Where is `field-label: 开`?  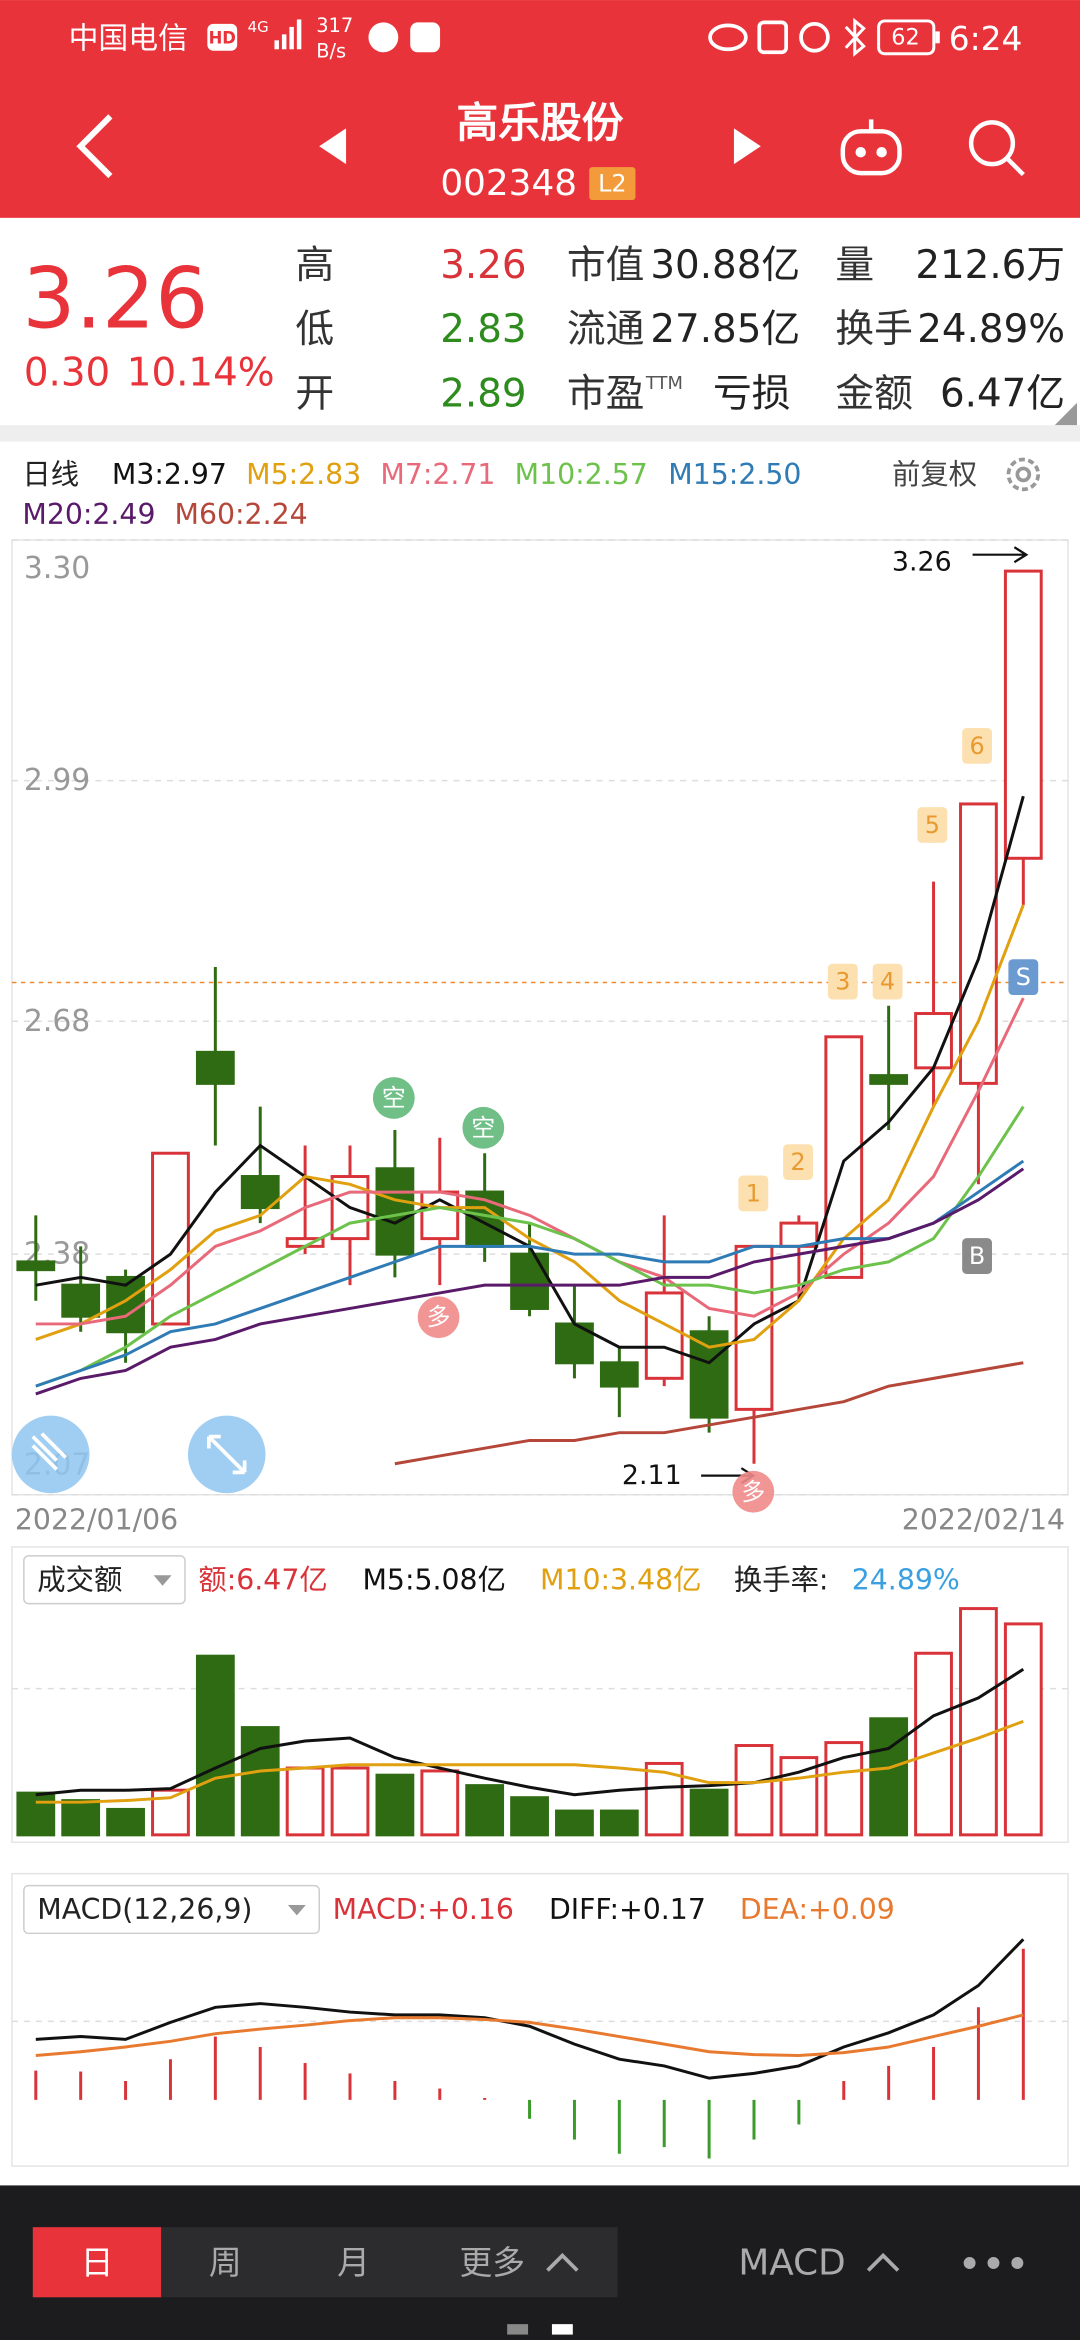
field-label: 开 is located at coordinates (314, 393).